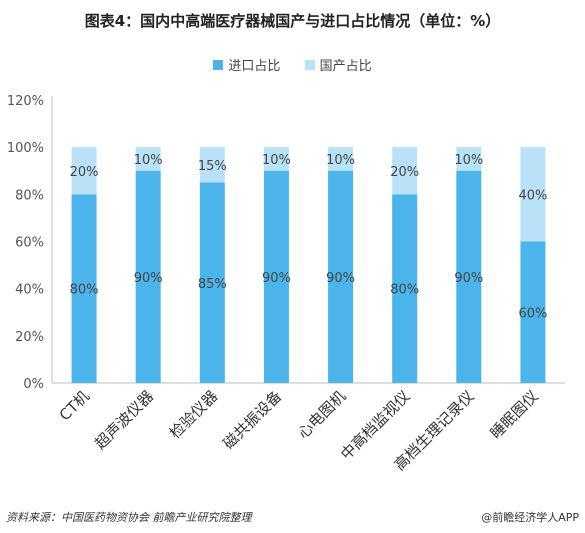  I want to click on legend-label-domestic: 国产占比, so click(345, 66).